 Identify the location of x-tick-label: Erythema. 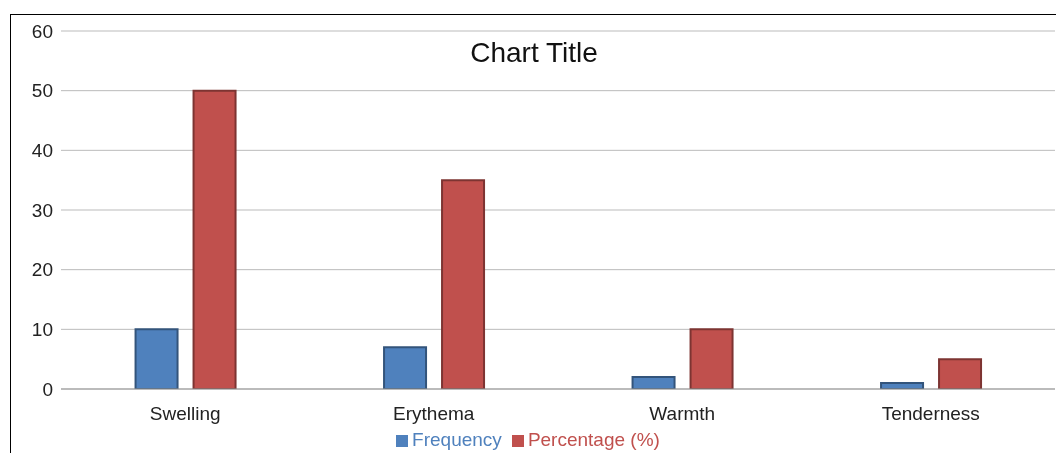
(434, 414).